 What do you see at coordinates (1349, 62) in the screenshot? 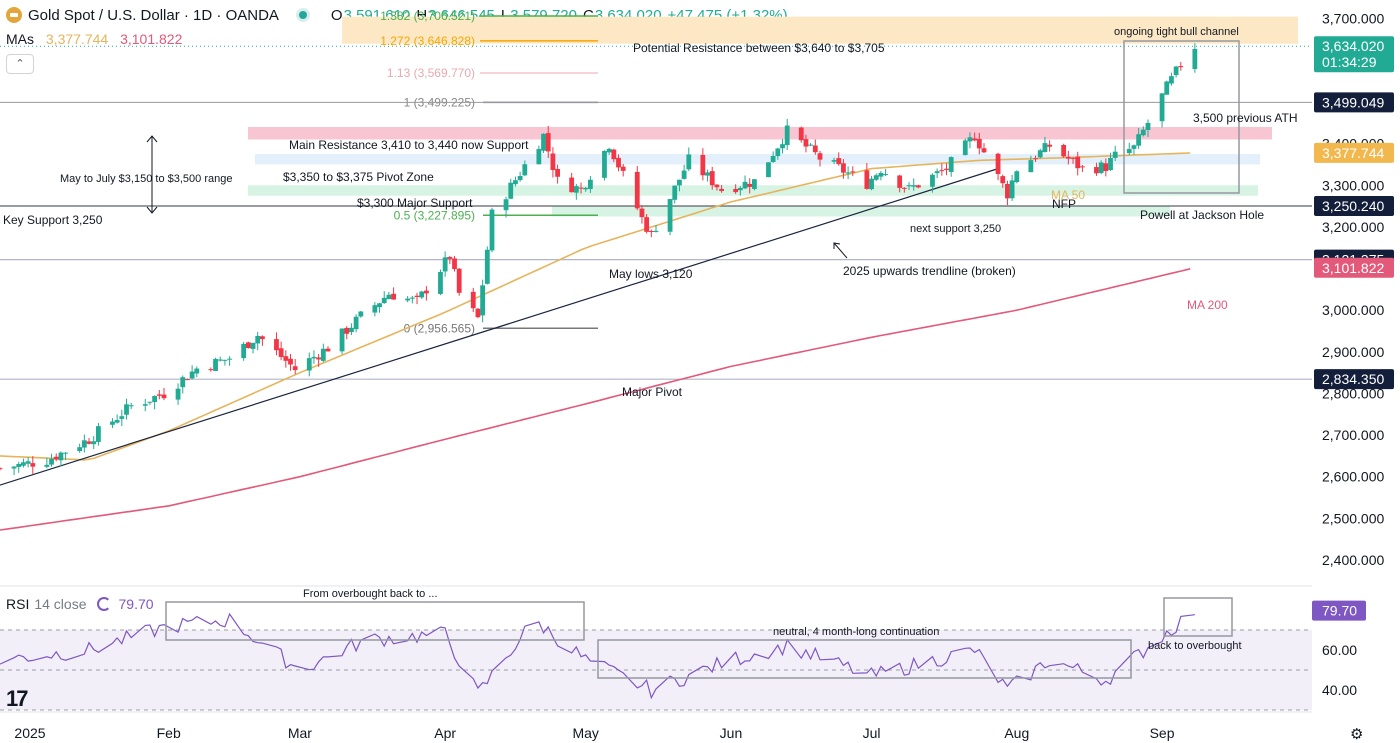
I see `price-badge-countdown: 01:34:29` at bounding box center [1349, 62].